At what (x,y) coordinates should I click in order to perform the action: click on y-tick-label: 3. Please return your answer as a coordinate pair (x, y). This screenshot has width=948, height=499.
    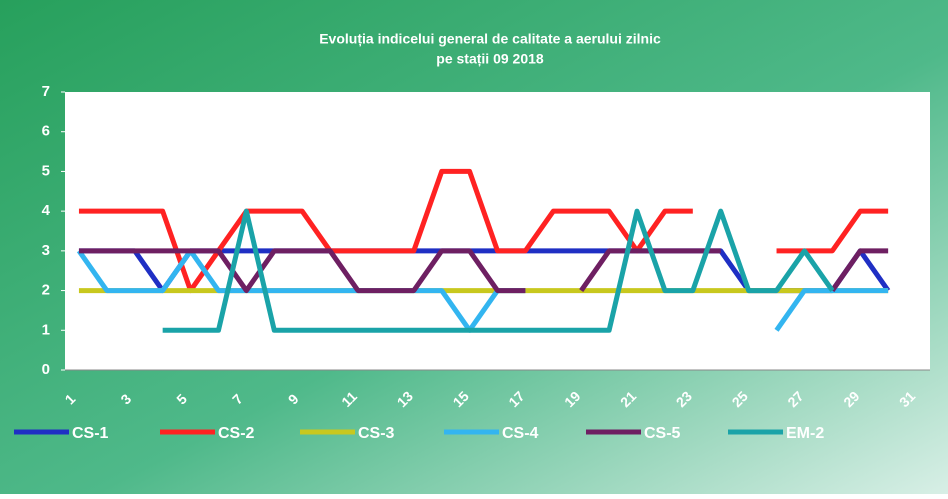
    Looking at the image, I should click on (46, 250).